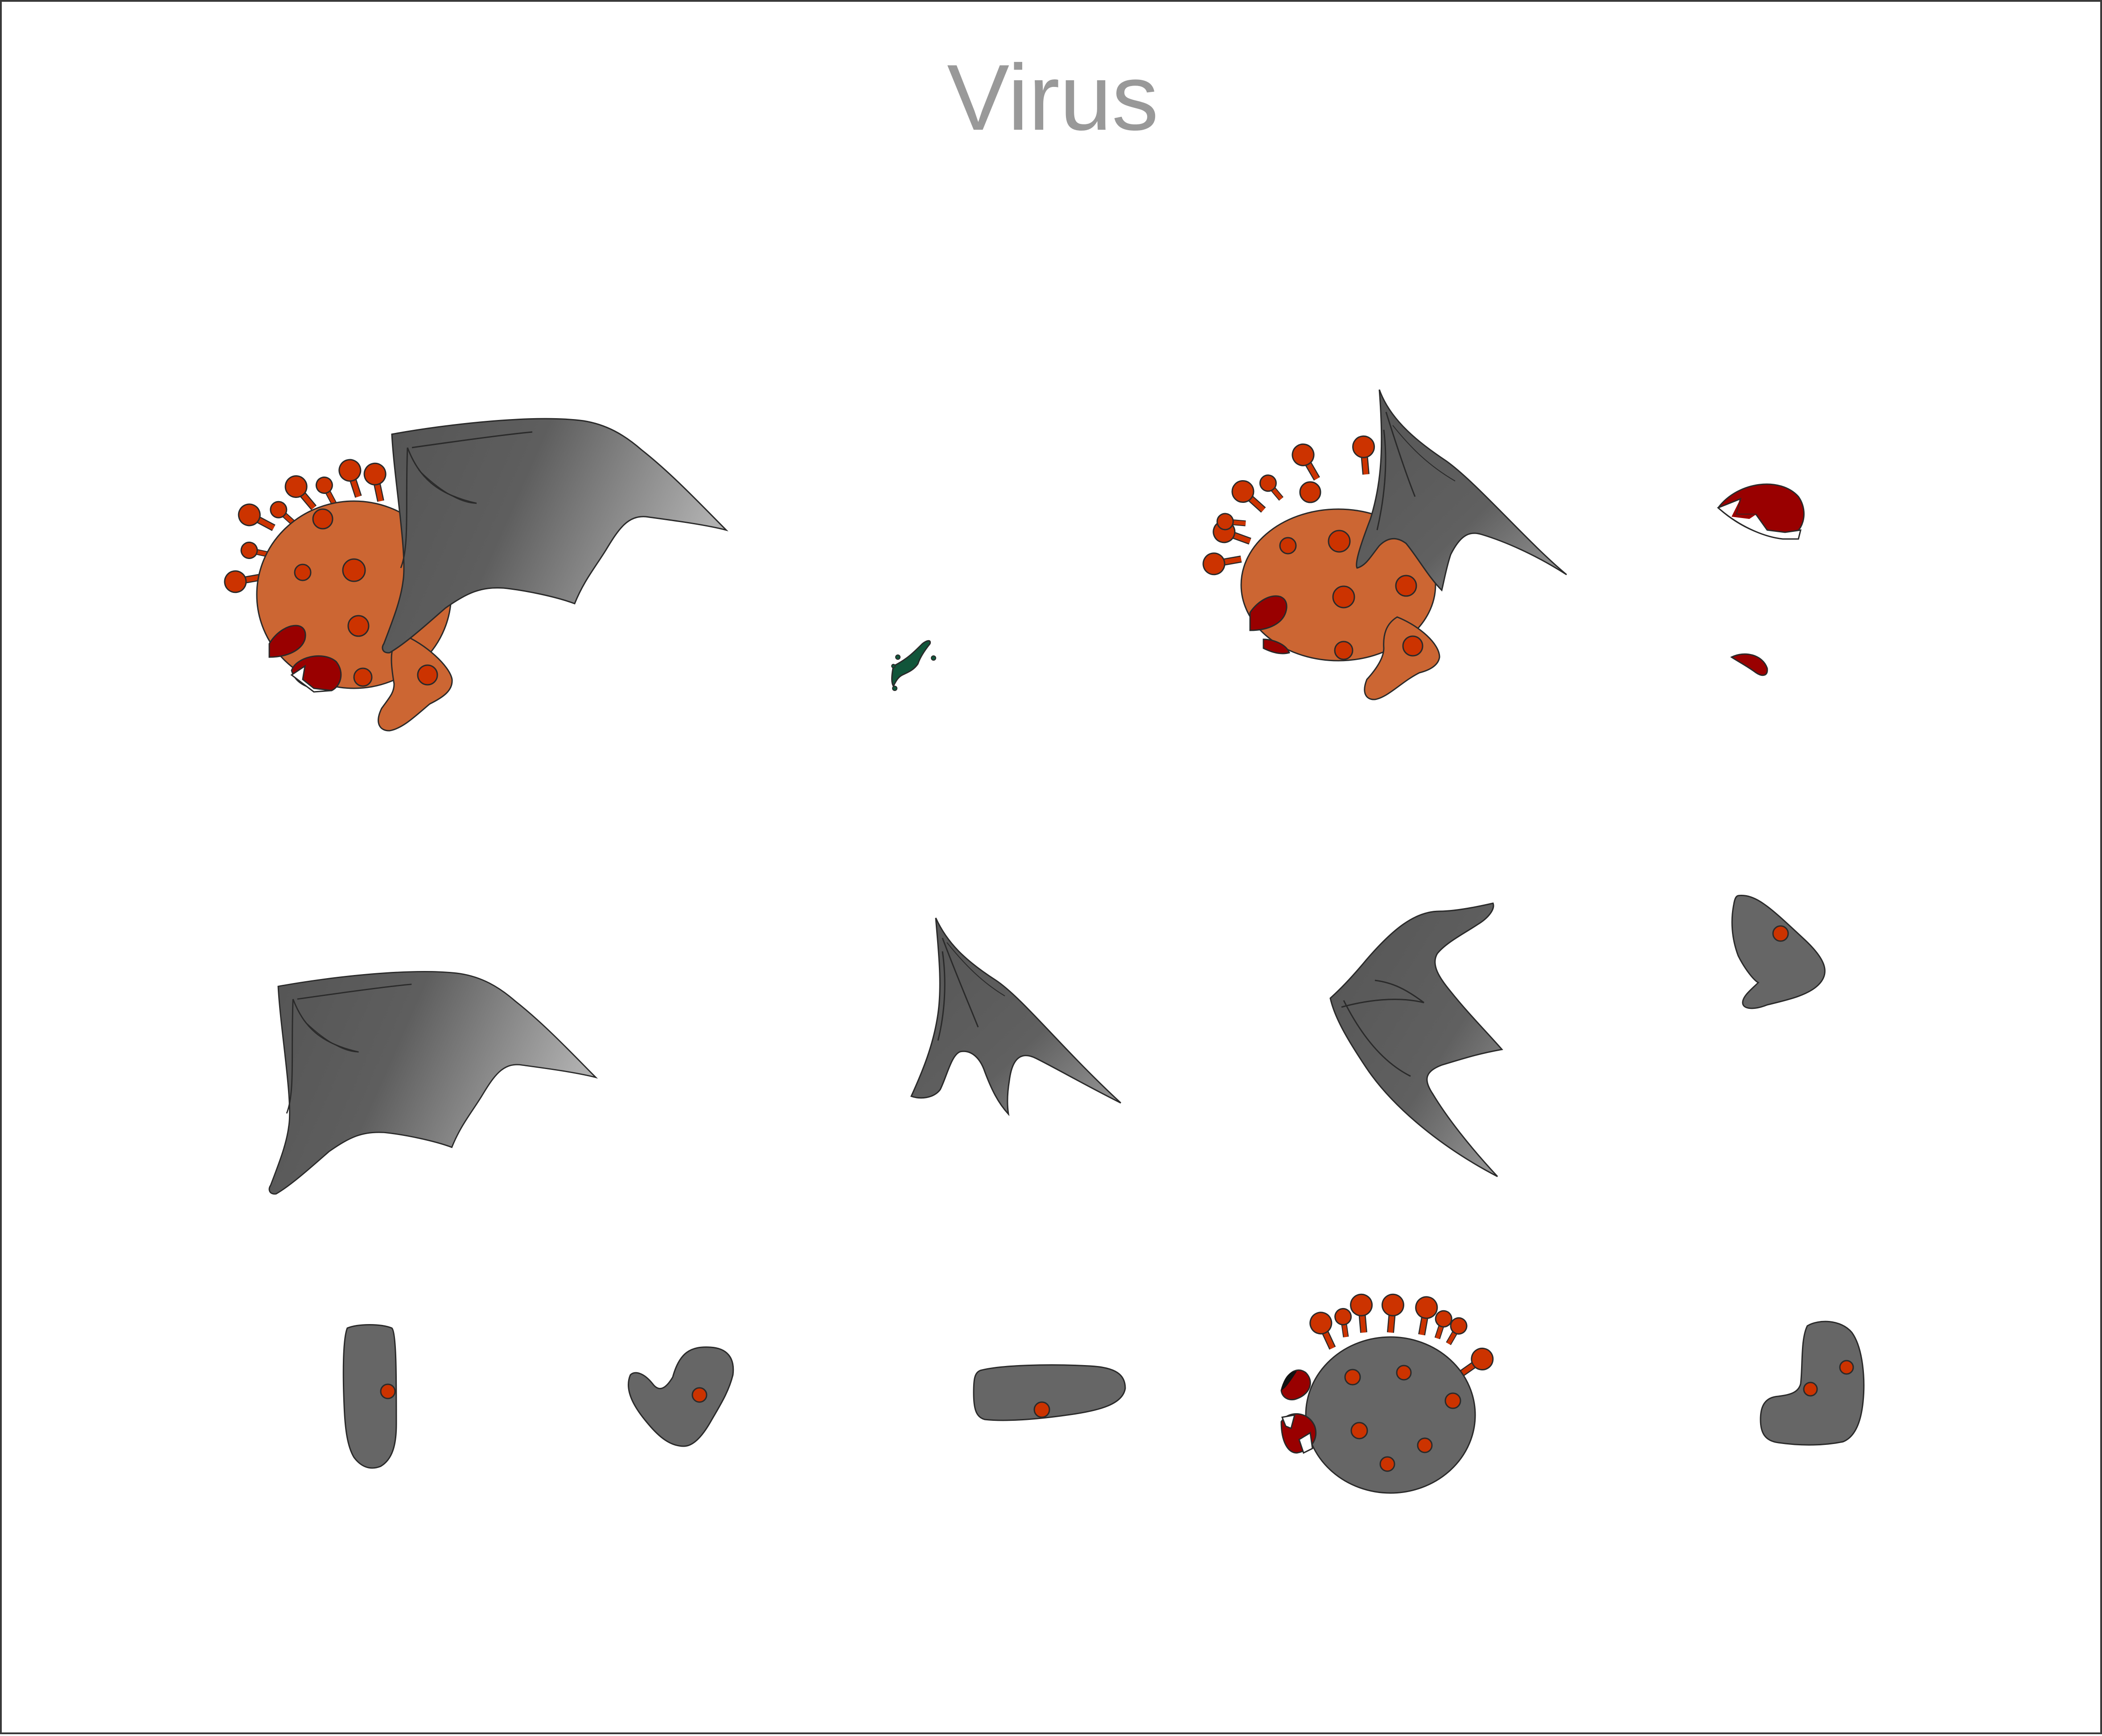 This screenshot has width=2102, height=1736. Describe the element at coordinates (1053, 98) in the screenshot. I see `sheet-title: Virus` at that location.